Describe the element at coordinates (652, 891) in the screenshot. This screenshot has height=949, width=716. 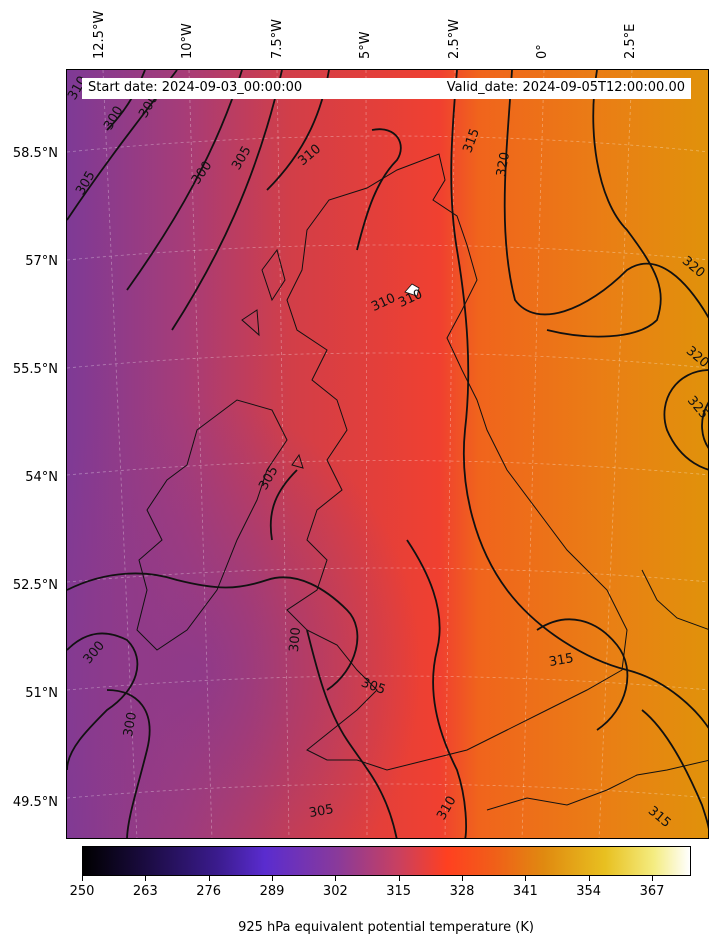
I see `colorbar-tick-label: 367` at that location.